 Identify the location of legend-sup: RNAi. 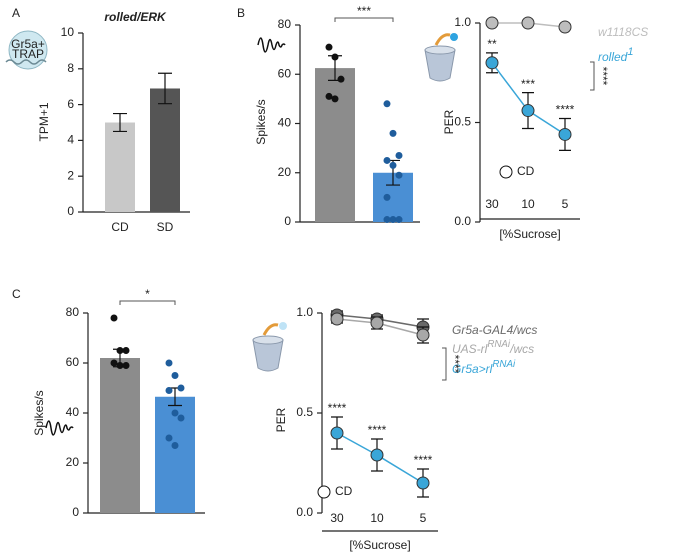
(504, 364).